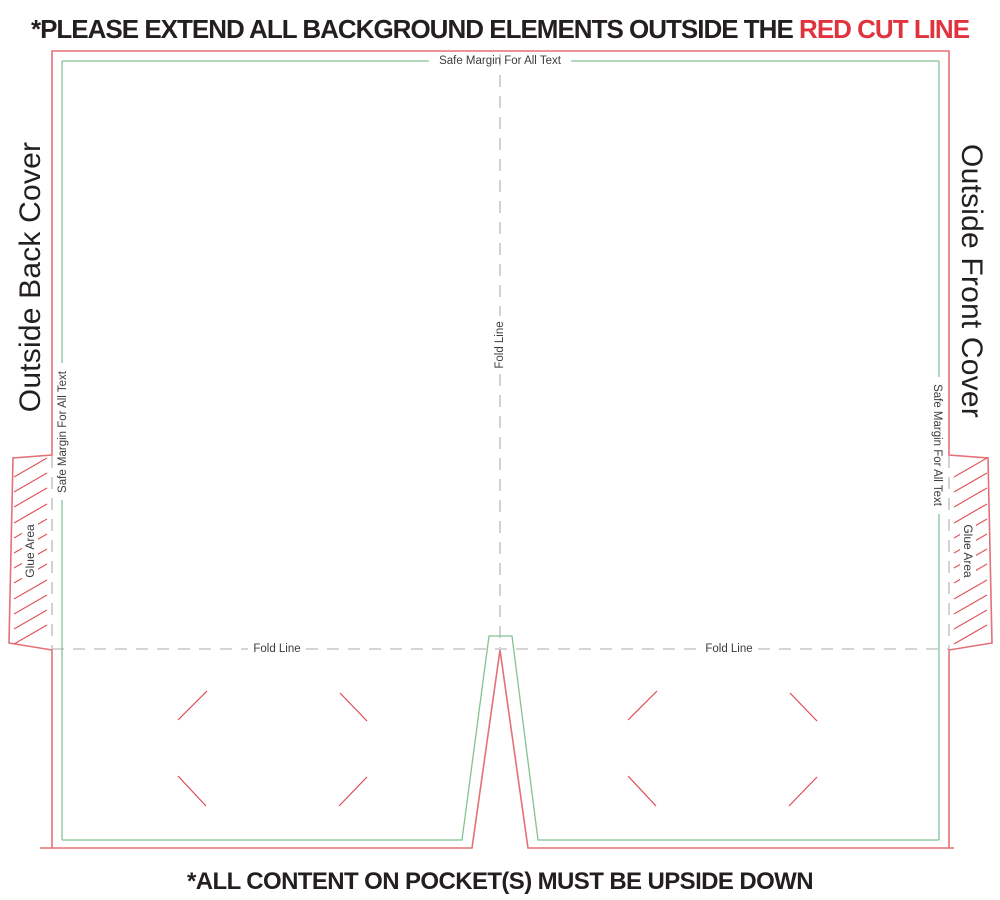 The height and width of the screenshot is (900, 1000). I want to click on glue-area-label-right: Glue Area, so click(968, 551).